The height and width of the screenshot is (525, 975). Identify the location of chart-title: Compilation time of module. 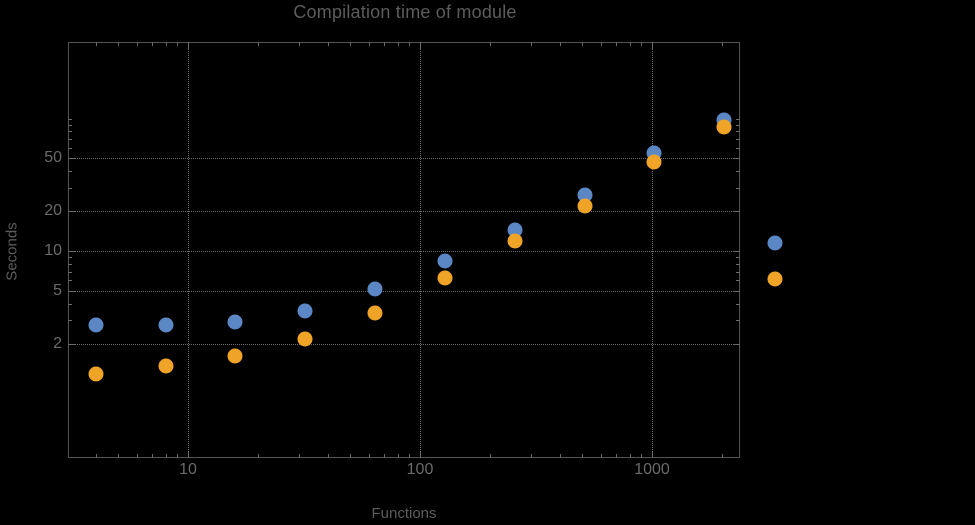
(405, 12).